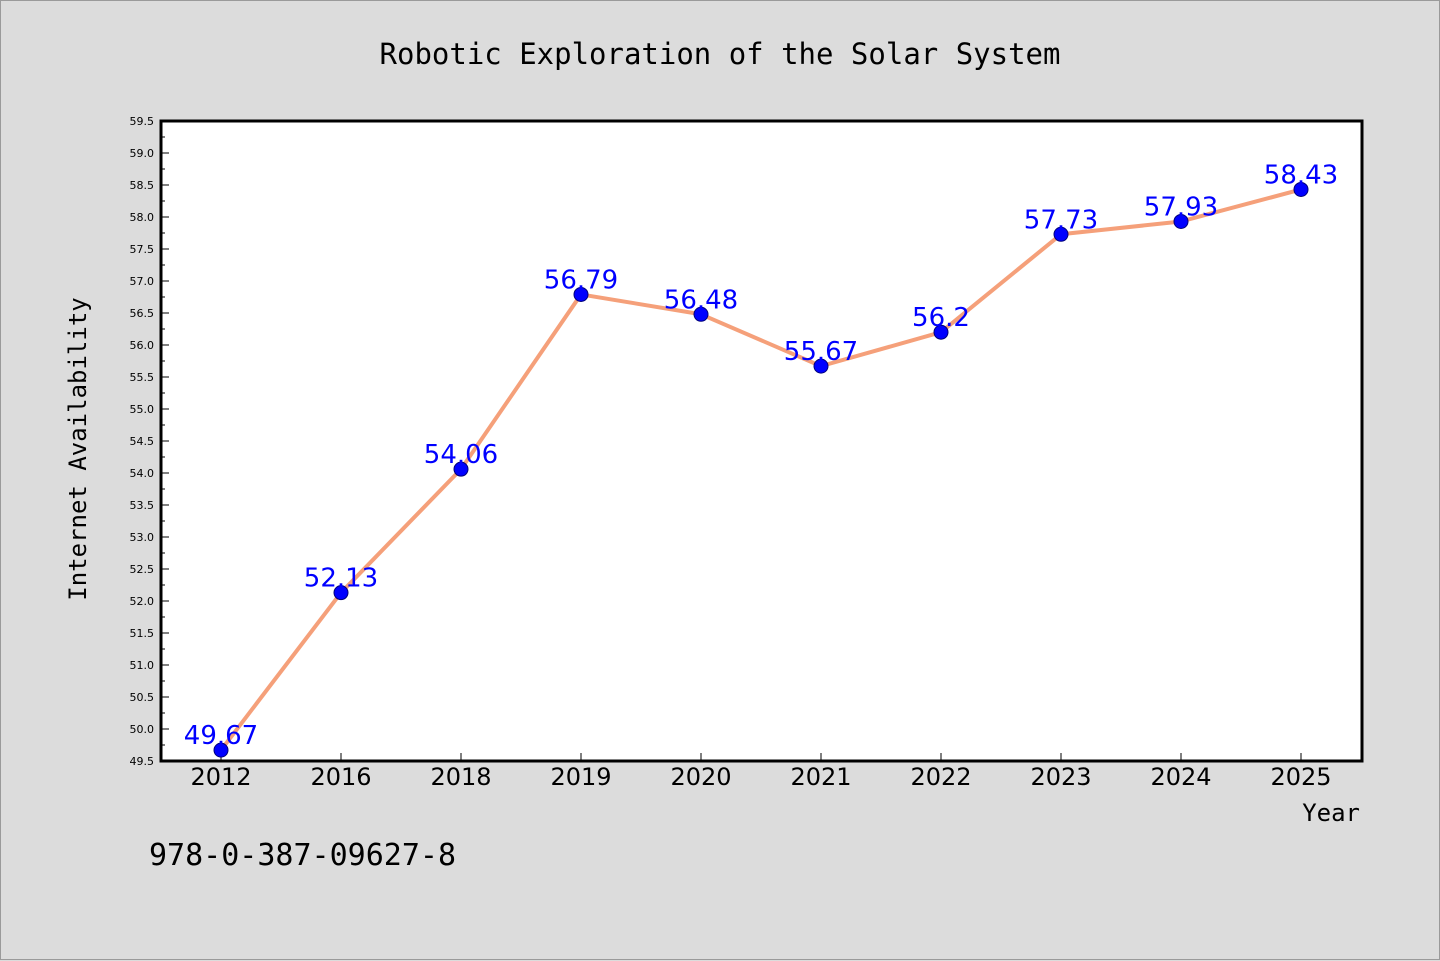  I want to click on y-tick-label: 55.5, so click(142, 377).